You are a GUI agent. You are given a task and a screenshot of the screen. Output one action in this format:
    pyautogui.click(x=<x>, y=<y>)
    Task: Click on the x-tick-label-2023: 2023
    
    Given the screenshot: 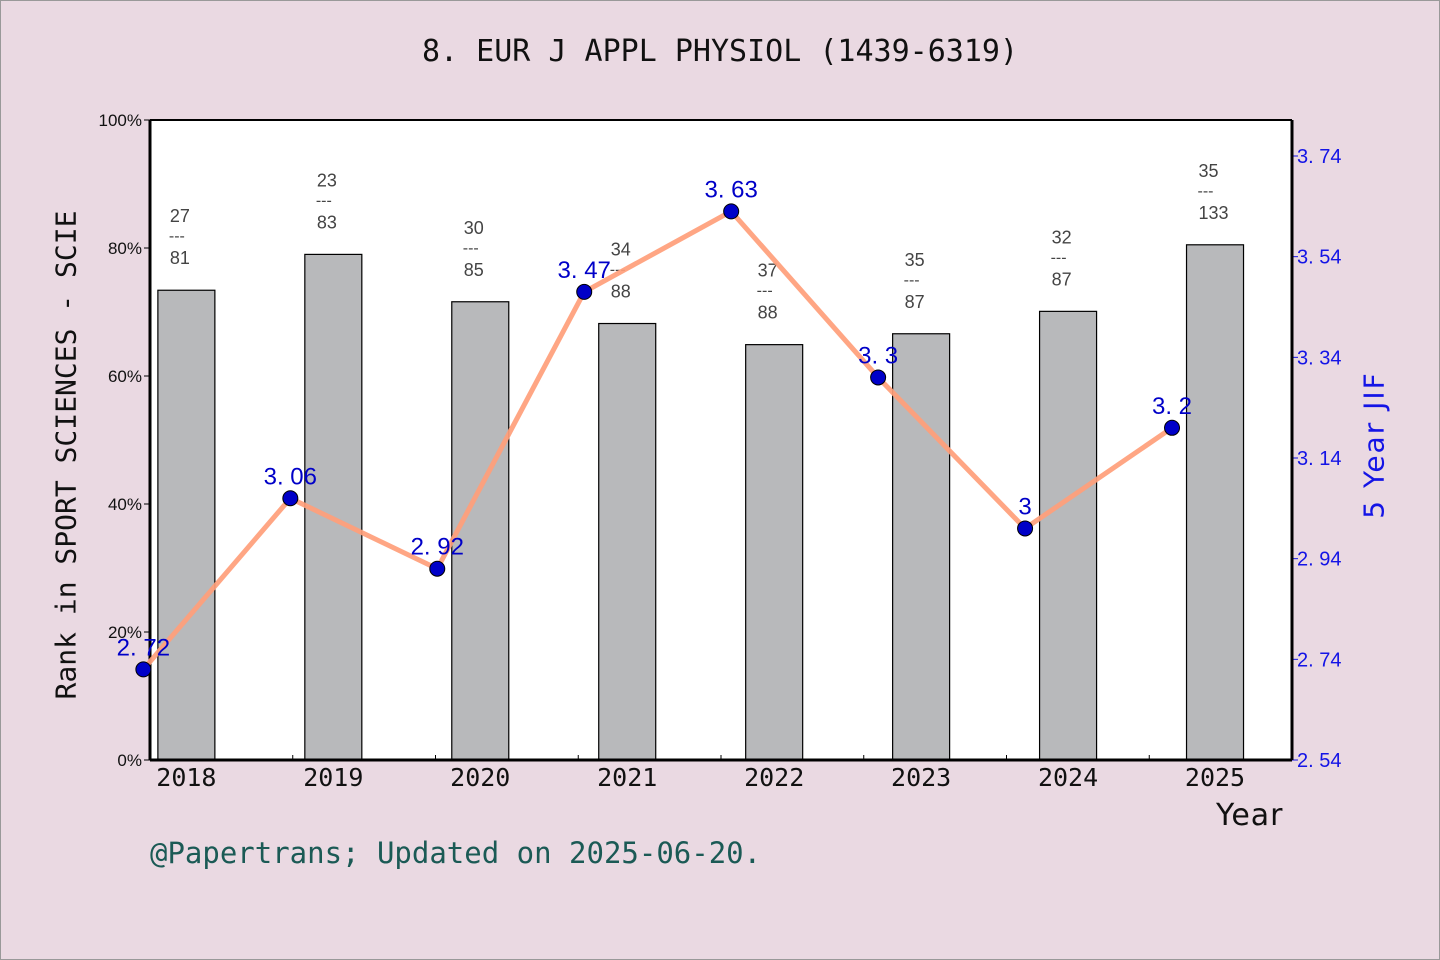 What is the action you would take?
    pyautogui.click(x=921, y=777)
    